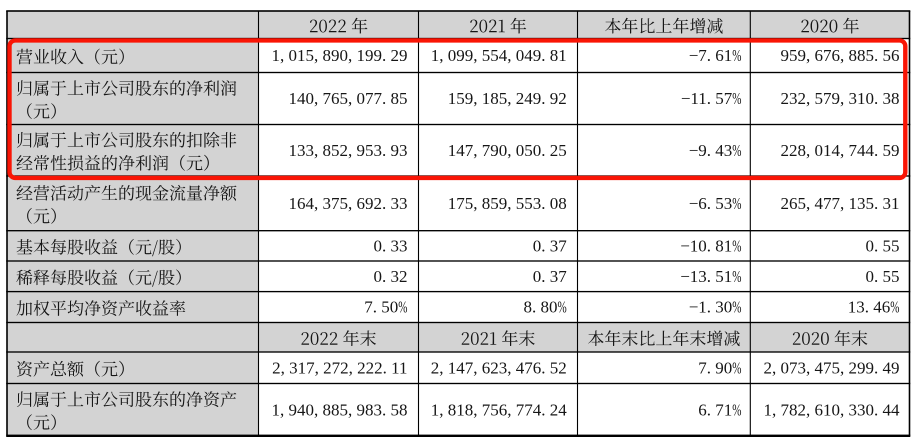 This screenshot has width=920, height=441. Describe the element at coordinates (832, 409) in the screenshot. I see `svg-text: 1, 782, 610, 330. 44` at that location.